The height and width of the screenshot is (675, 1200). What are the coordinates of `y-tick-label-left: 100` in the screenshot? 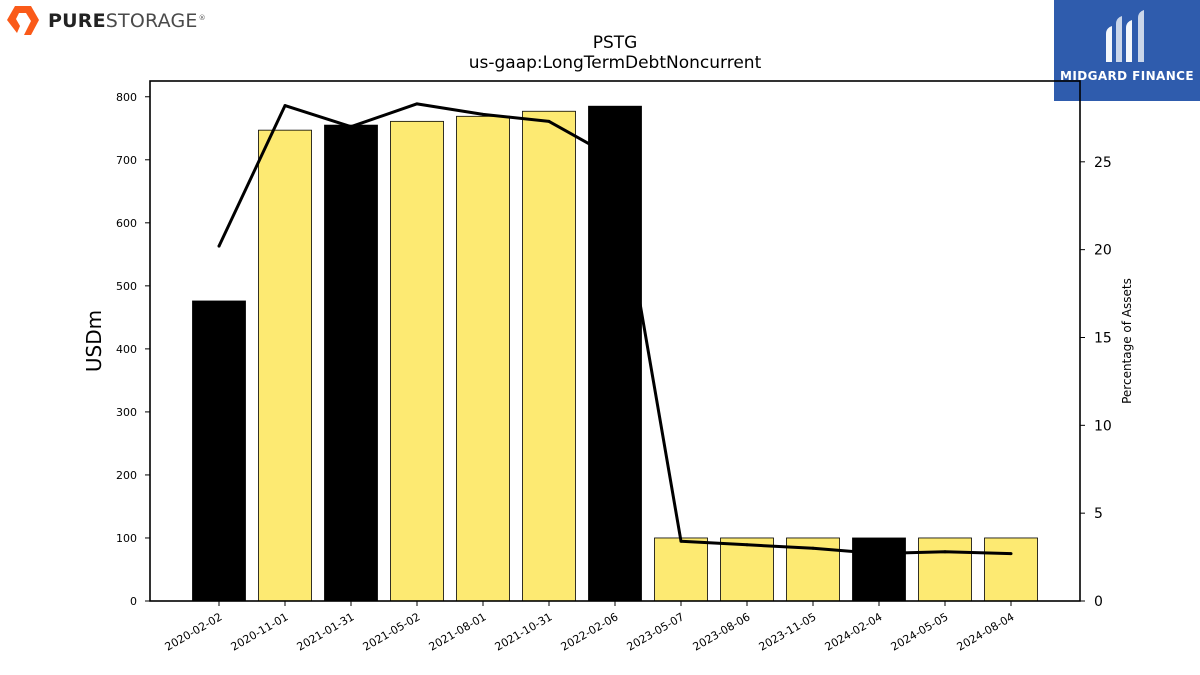 It's located at (126, 538).